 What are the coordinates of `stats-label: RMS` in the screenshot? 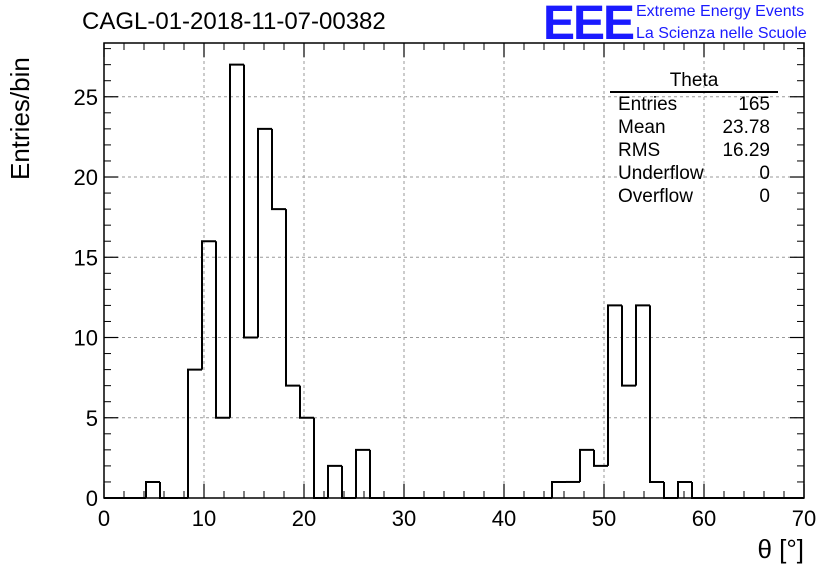 It's located at (639, 150).